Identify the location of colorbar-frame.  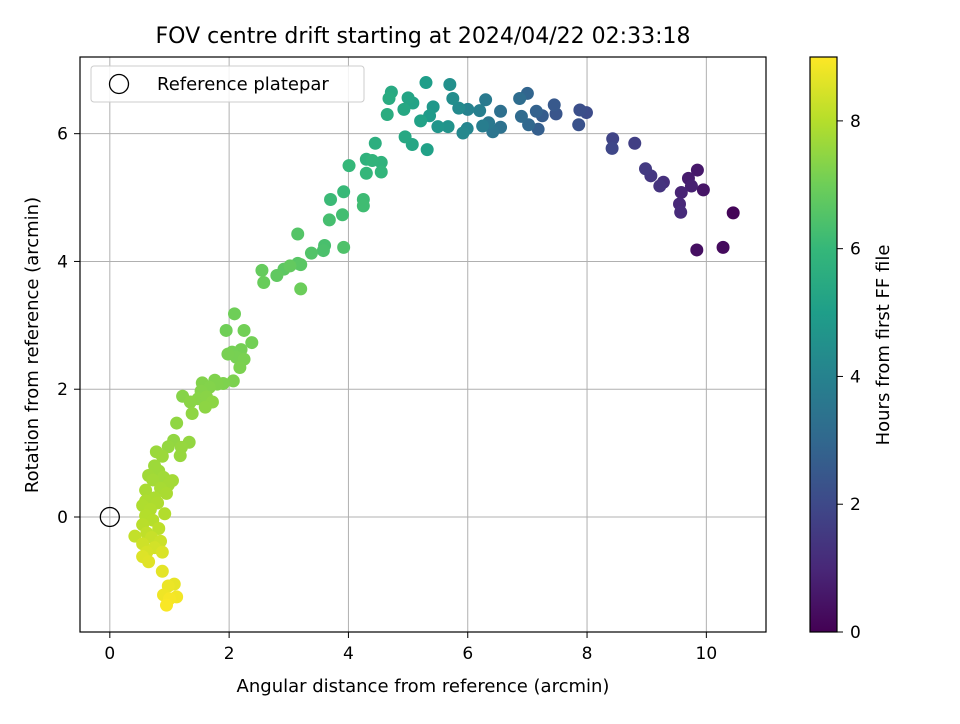
(823, 344).